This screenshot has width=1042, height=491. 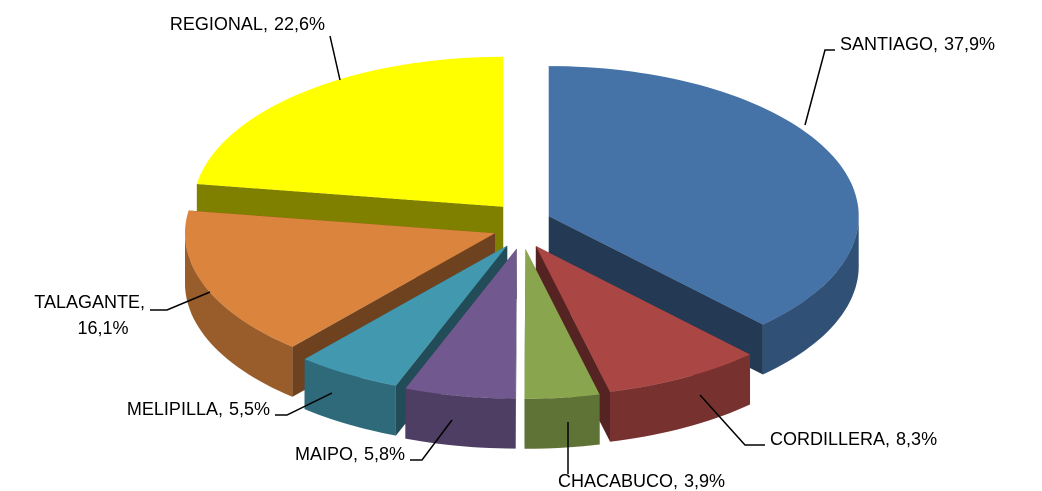 I want to click on data-label: CHACABUCO, 3,9%, so click(x=641, y=481).